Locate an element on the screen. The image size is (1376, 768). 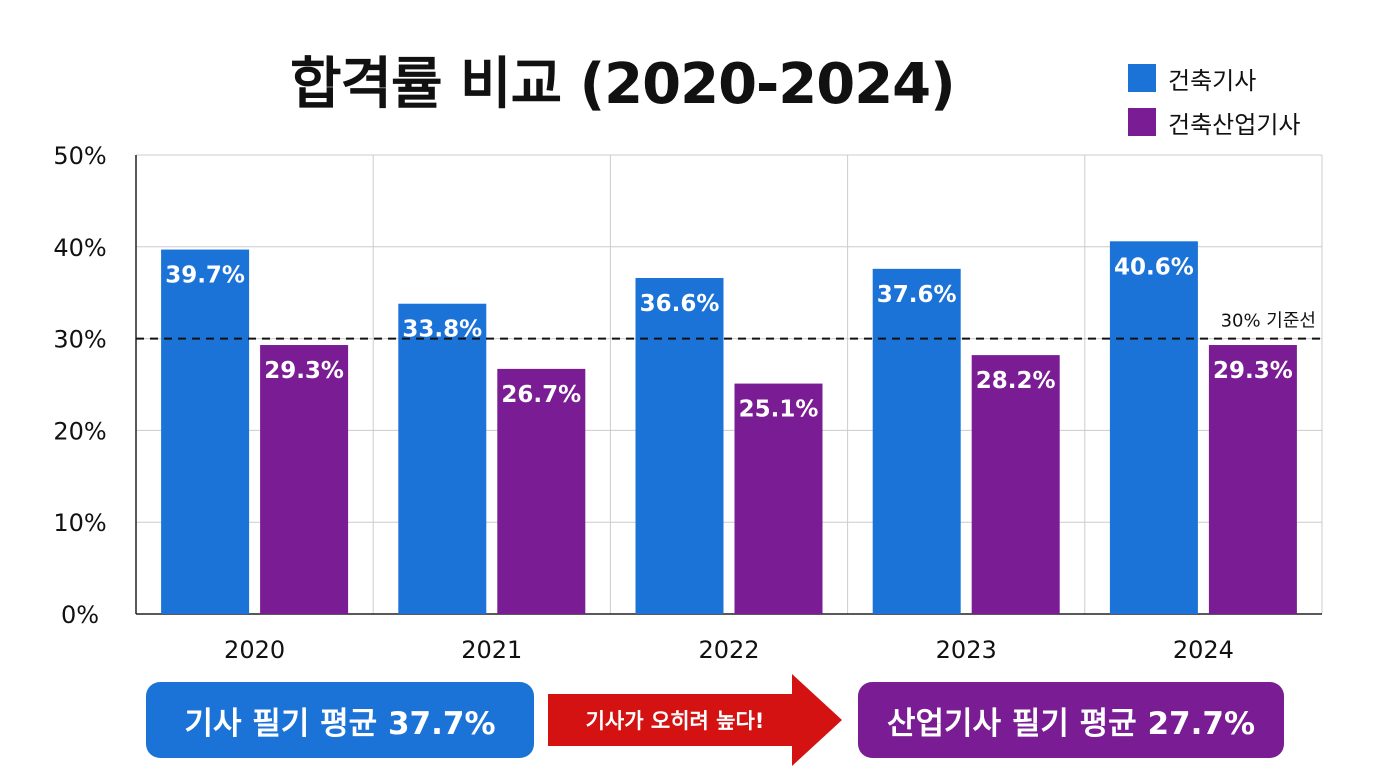
legend: 건축기사 건축산업기사 is located at coordinates (1214, 100).